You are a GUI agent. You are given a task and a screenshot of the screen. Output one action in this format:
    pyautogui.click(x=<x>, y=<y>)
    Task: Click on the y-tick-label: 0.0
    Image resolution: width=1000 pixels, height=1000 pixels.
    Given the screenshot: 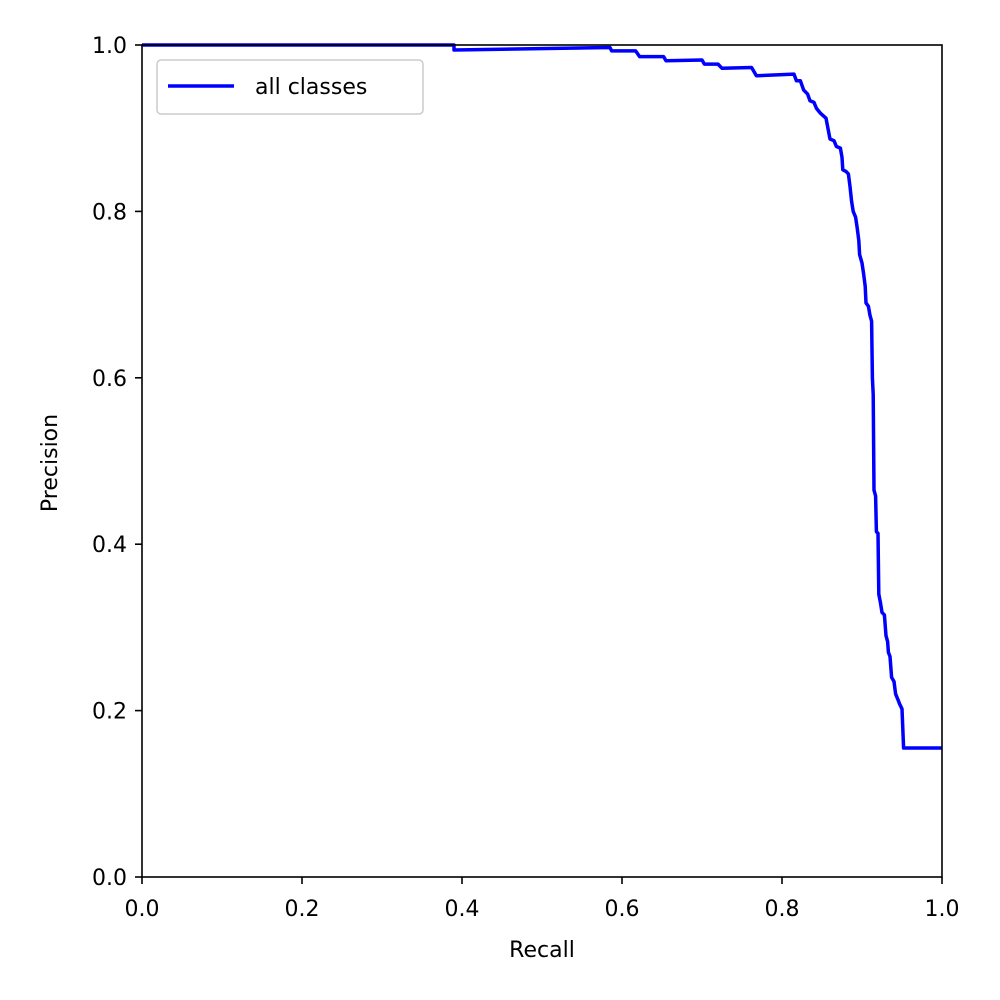 What is the action you would take?
    pyautogui.click(x=109, y=878)
    